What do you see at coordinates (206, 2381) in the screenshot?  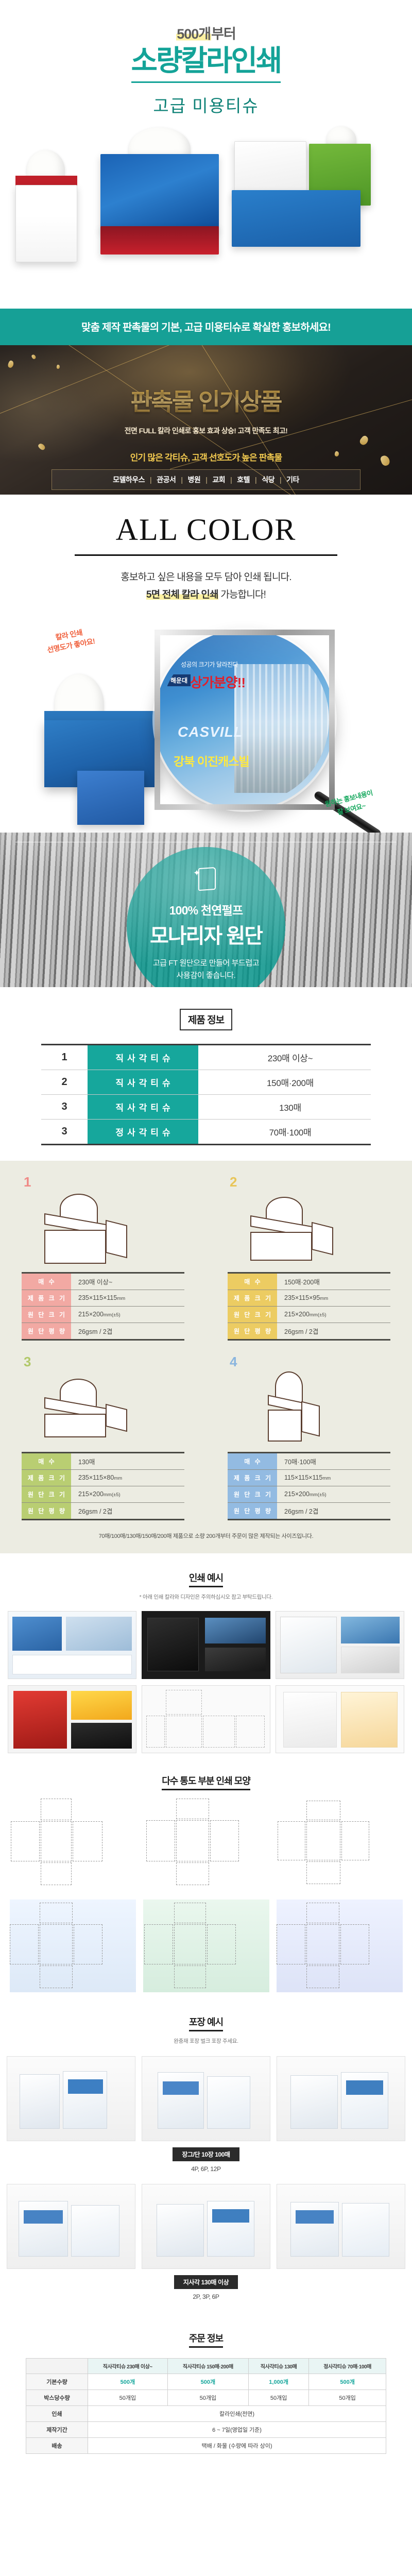 I see `table-row: 기본수량 500개 500개 1,000개 500개` at bounding box center [206, 2381].